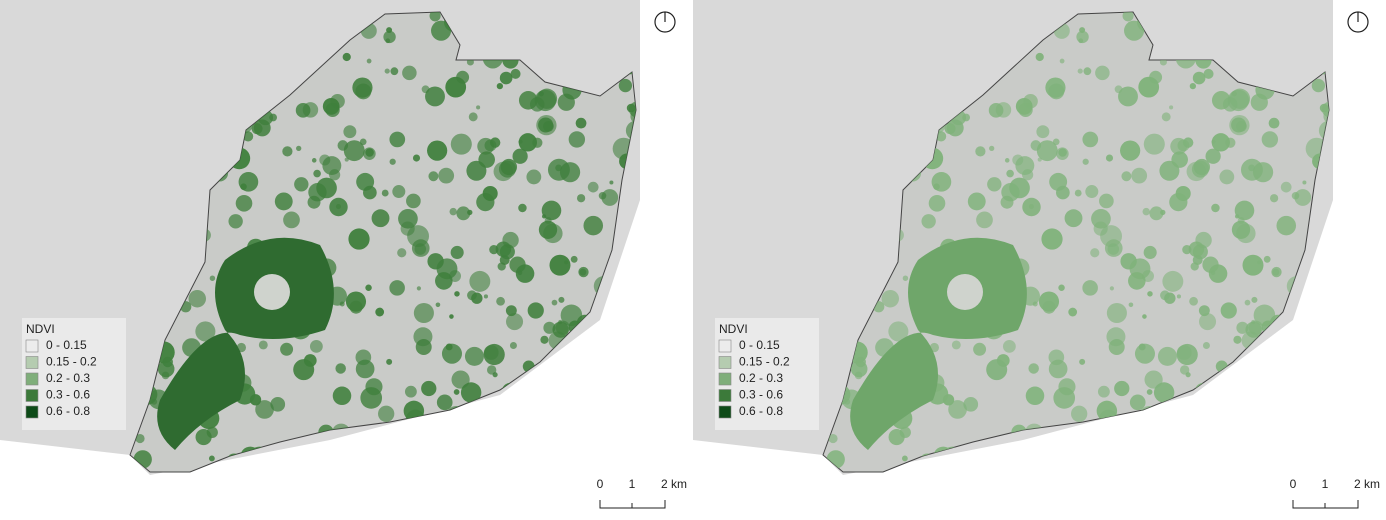 This screenshot has width=1386, height=520. What do you see at coordinates (71, 362) in the screenshot?
I see `legend-label: 0.15 - 0.2` at bounding box center [71, 362].